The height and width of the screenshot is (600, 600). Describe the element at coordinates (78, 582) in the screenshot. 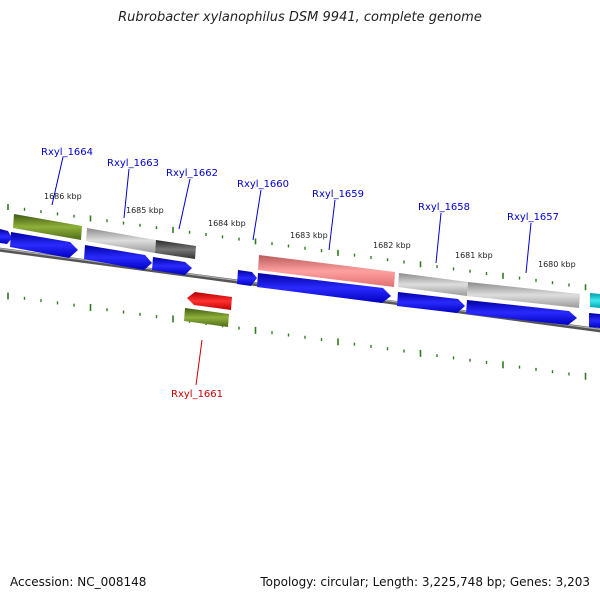

I see `accession-text: Accession: NC_008148` at that location.